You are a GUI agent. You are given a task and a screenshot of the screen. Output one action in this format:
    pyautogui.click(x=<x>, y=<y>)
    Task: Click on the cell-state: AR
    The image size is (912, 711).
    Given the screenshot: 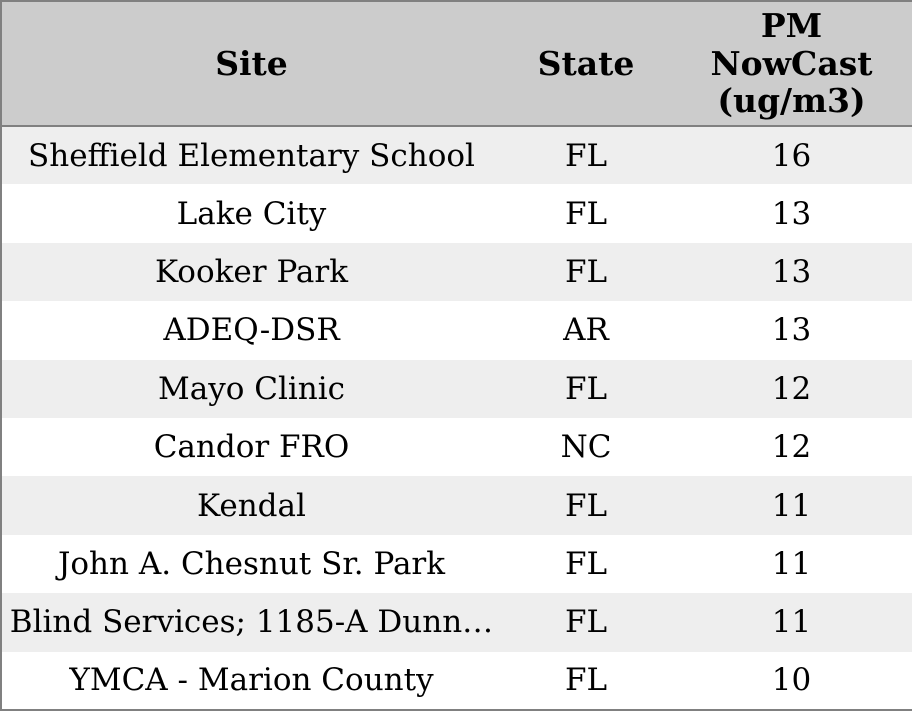 What is the action you would take?
    pyautogui.click(x=586, y=330)
    